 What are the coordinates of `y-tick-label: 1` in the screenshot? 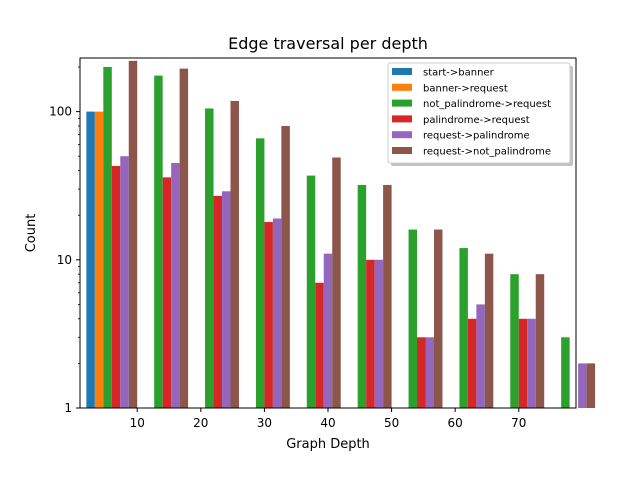 It's located at (68, 408).